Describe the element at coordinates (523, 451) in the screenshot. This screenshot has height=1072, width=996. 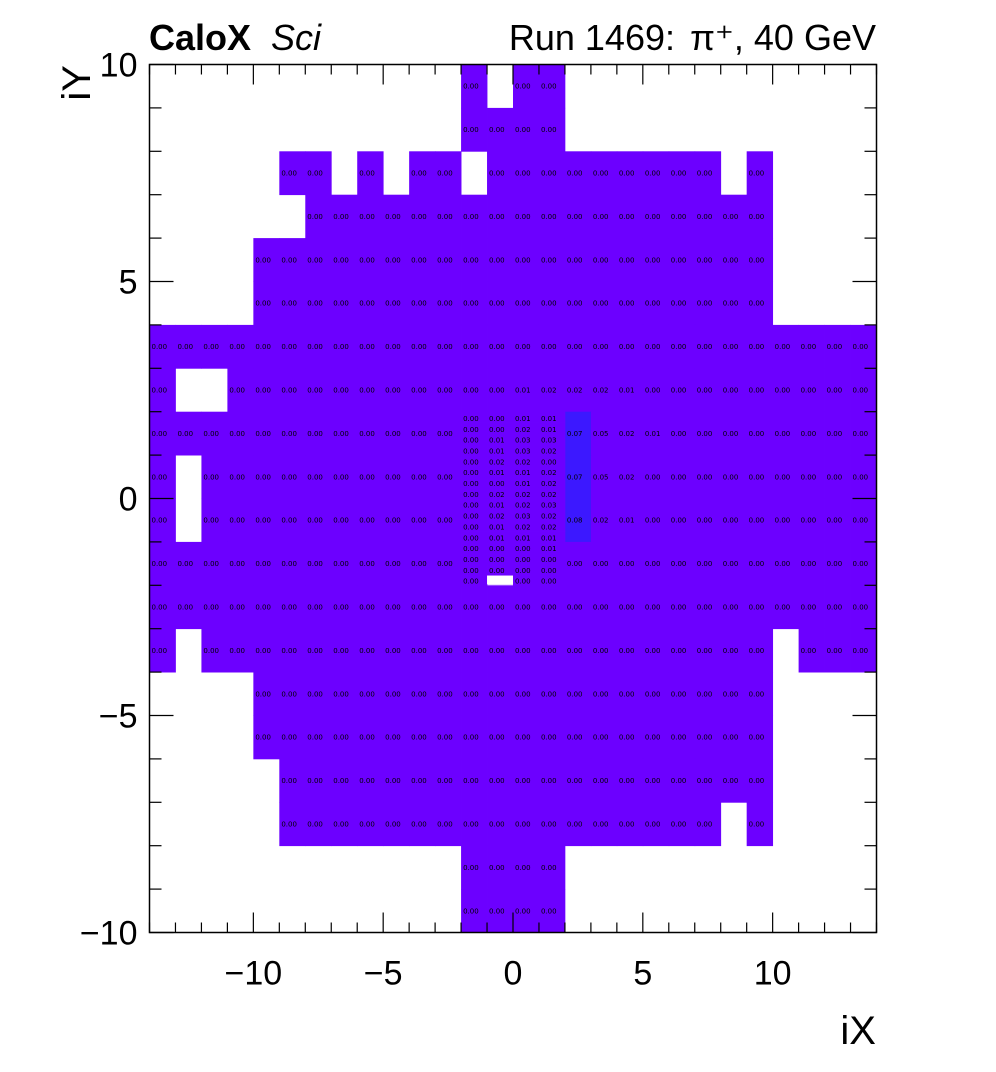
I see `fine-cell-value-label: 0.03` at that location.